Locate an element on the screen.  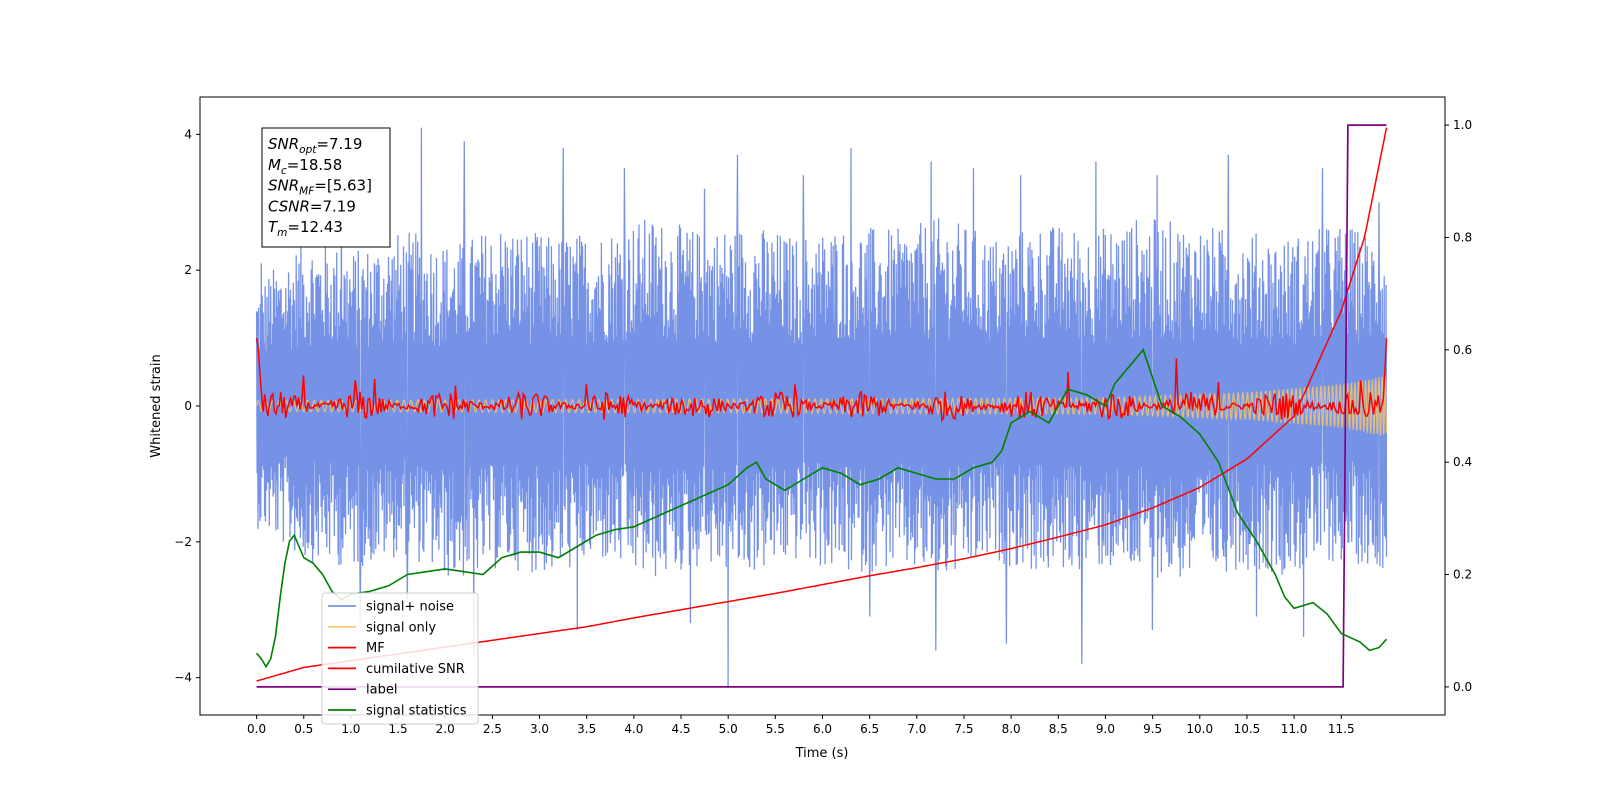
x-tick-label: 4.5 is located at coordinates (680, 729).